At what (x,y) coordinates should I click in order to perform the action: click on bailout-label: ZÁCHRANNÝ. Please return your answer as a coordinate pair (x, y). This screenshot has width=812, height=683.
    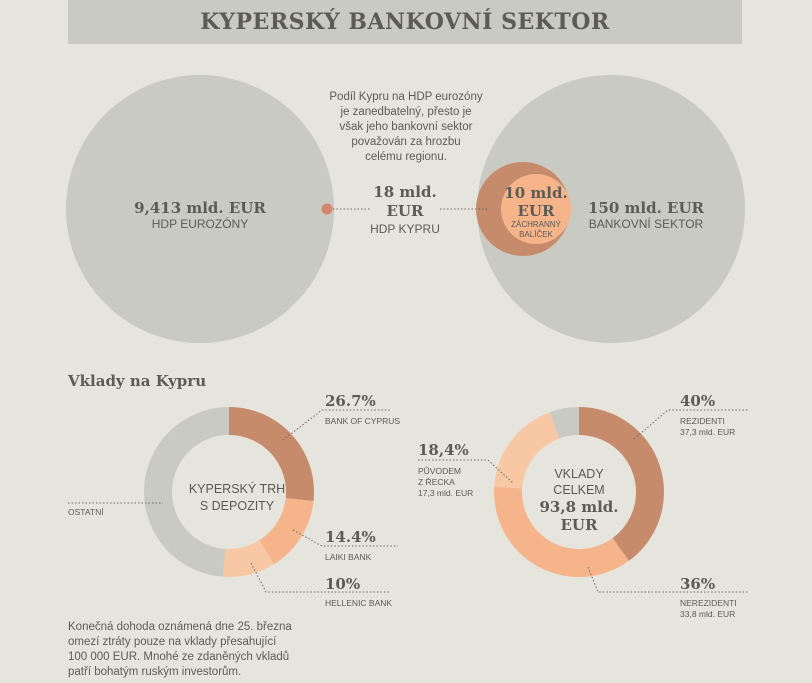
    Looking at the image, I should click on (536, 224).